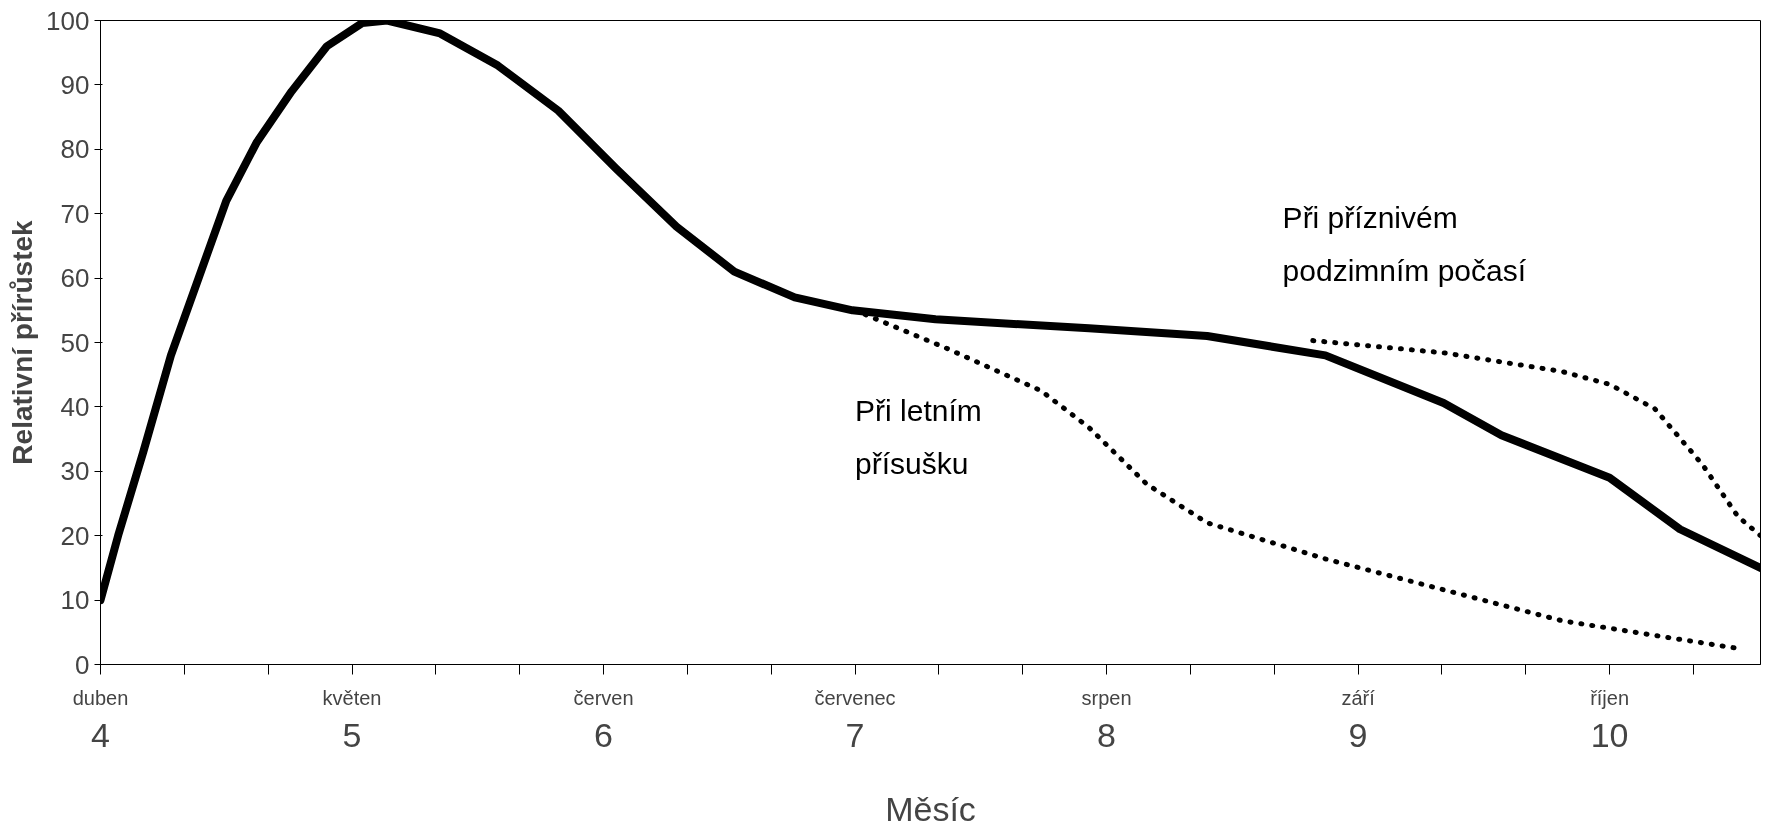 This screenshot has height=837, width=1780. What do you see at coordinates (603, 734) in the screenshot?
I see `x-tick-label: 6` at bounding box center [603, 734].